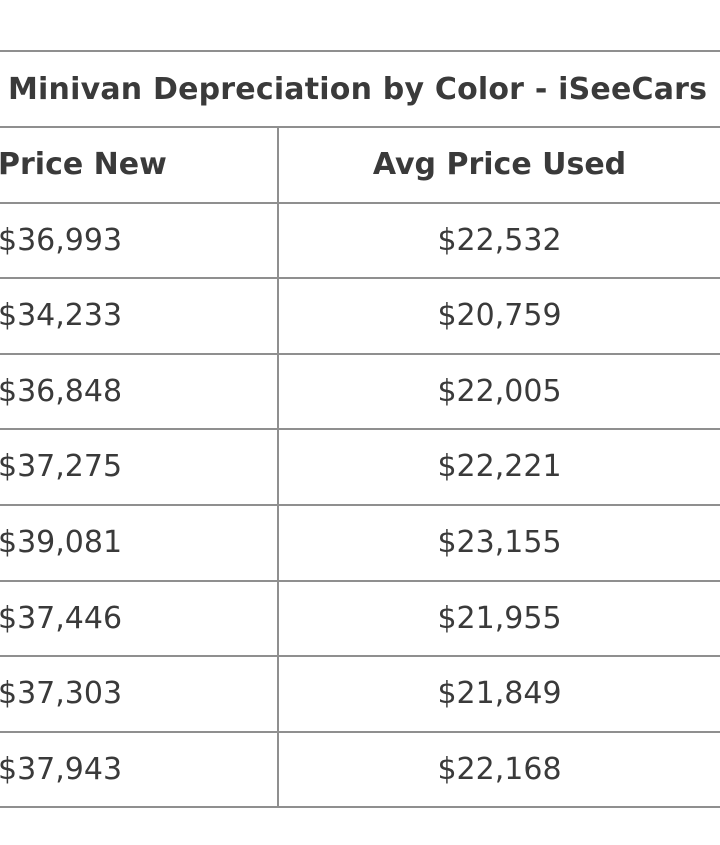 Image resolution: width=720 pixels, height=845 pixels. I want to click on table-cell: $39,081, so click(61, 542).